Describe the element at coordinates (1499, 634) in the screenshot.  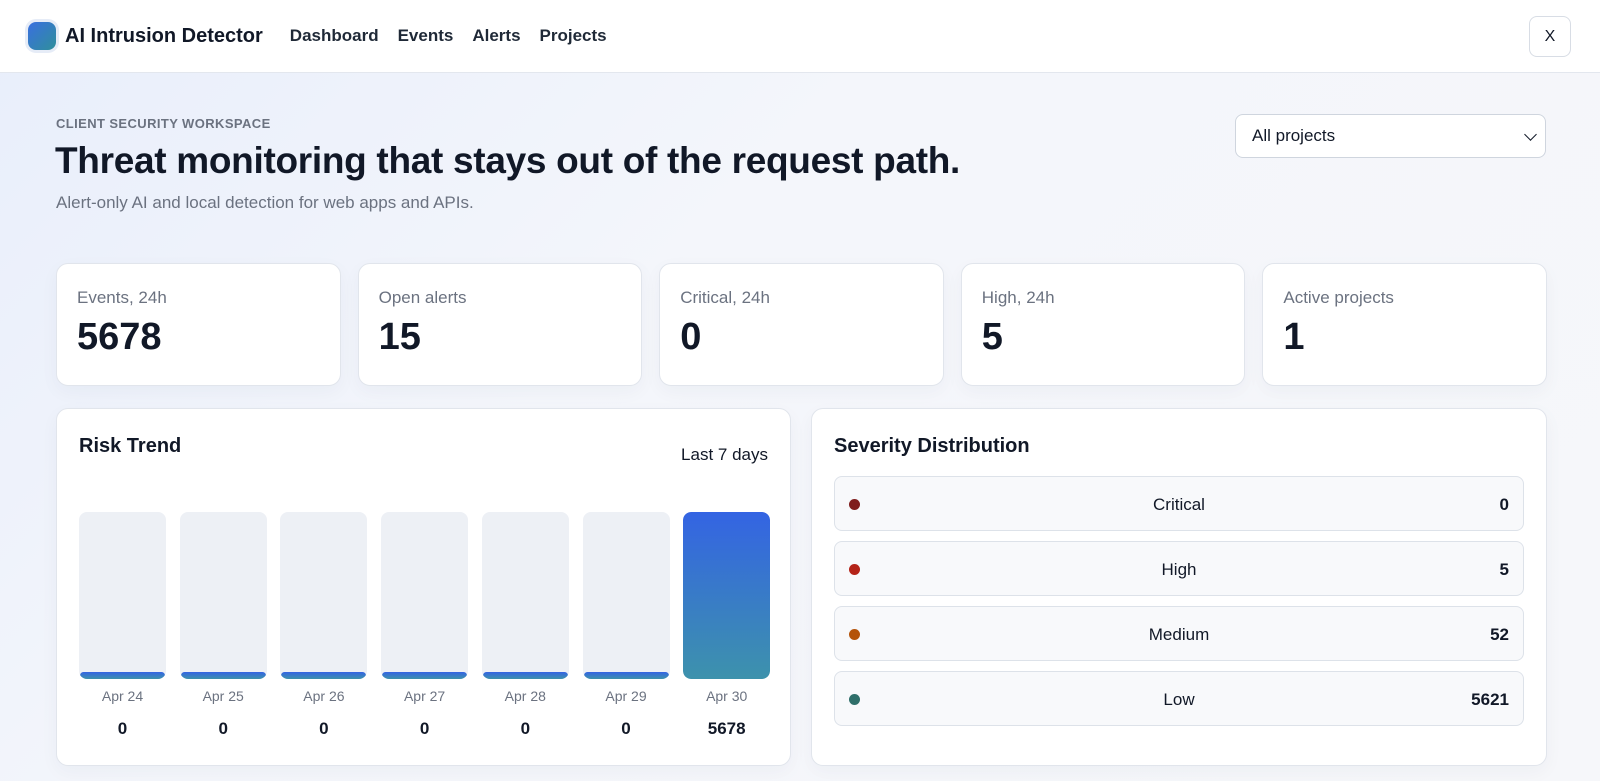
I see `severity-count: 52` at that location.